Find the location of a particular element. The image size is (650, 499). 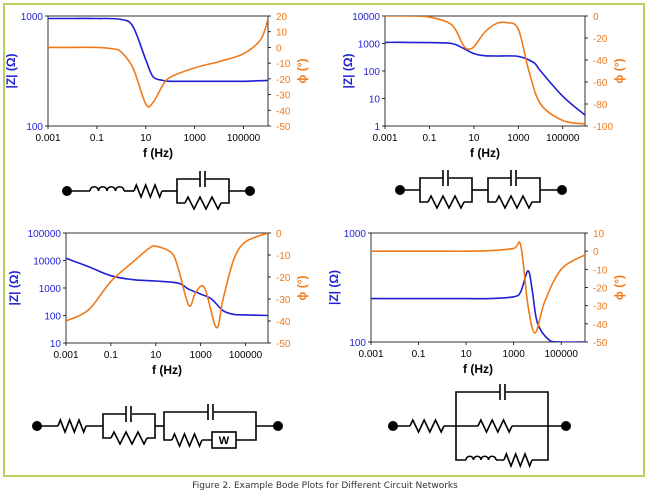

y2-tick-label: -60 is located at coordinates (600, 83).